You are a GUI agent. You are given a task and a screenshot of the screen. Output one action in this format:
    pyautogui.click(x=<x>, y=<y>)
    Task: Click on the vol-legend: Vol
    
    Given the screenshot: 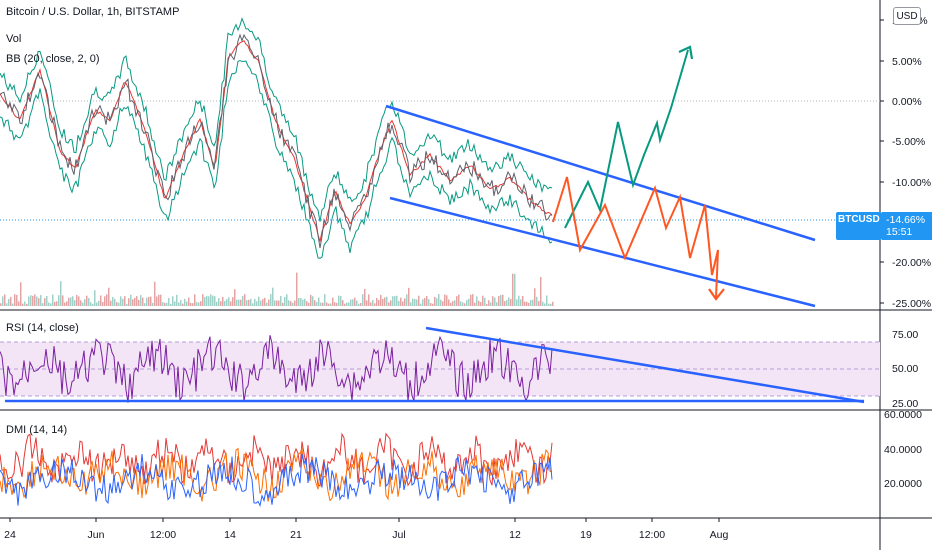 What is the action you would take?
    pyautogui.click(x=14, y=39)
    